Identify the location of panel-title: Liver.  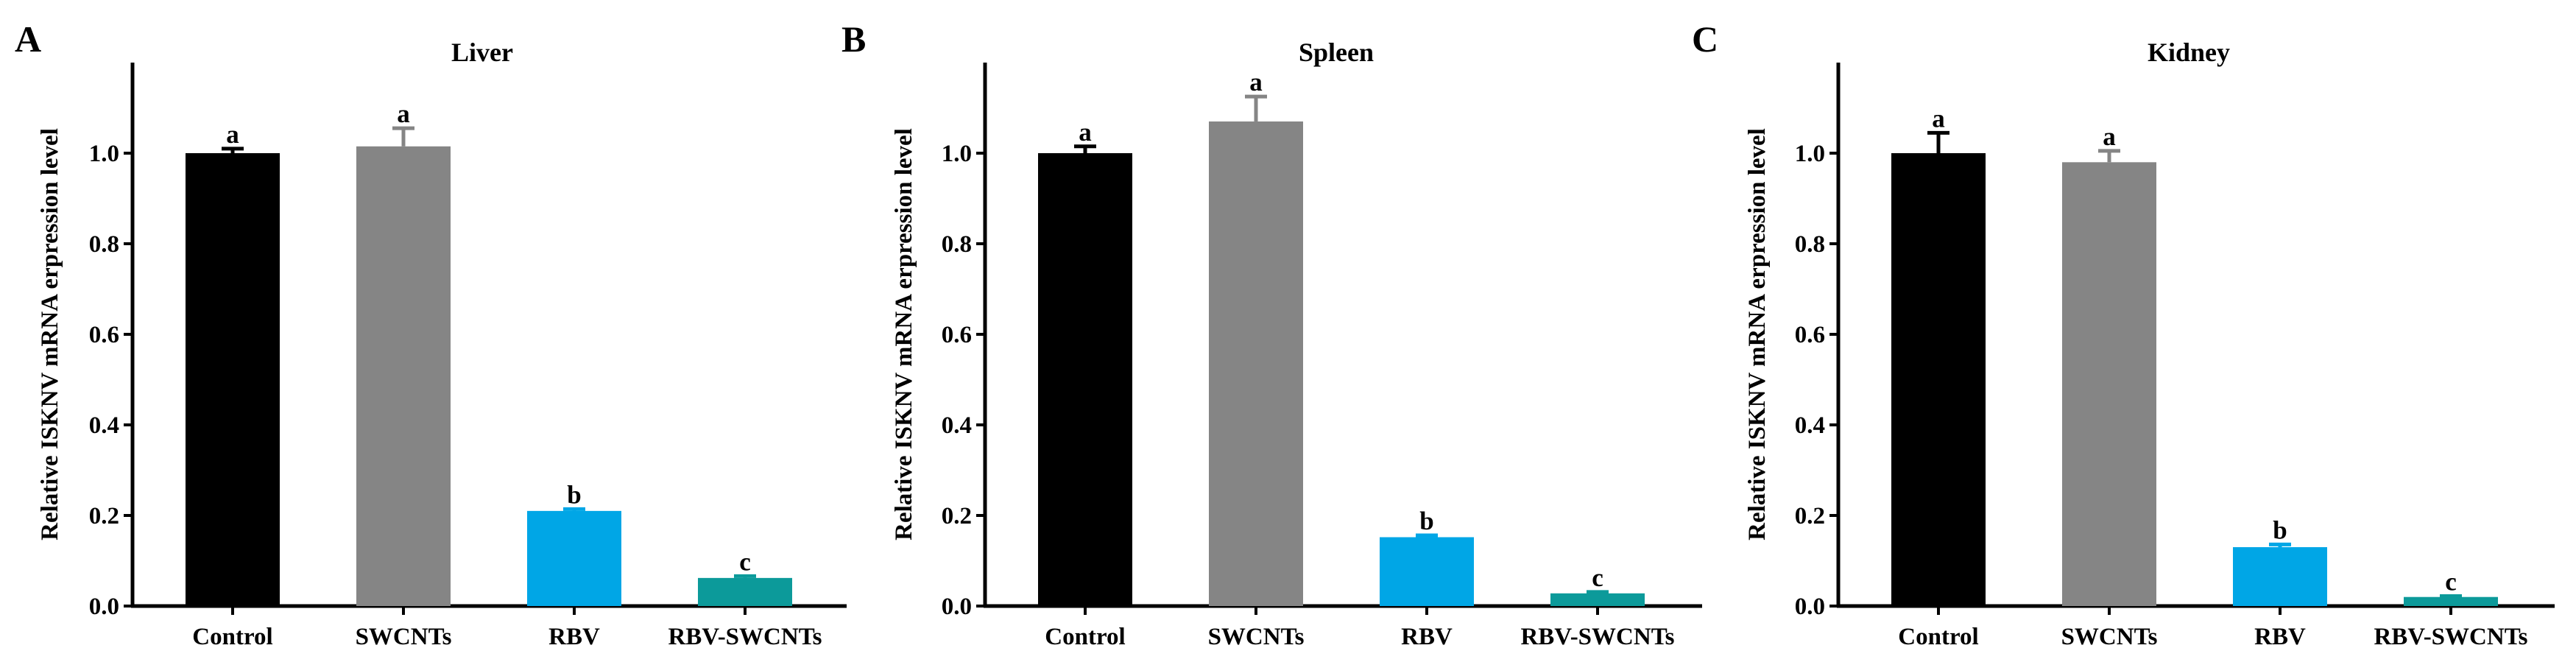
(482, 52).